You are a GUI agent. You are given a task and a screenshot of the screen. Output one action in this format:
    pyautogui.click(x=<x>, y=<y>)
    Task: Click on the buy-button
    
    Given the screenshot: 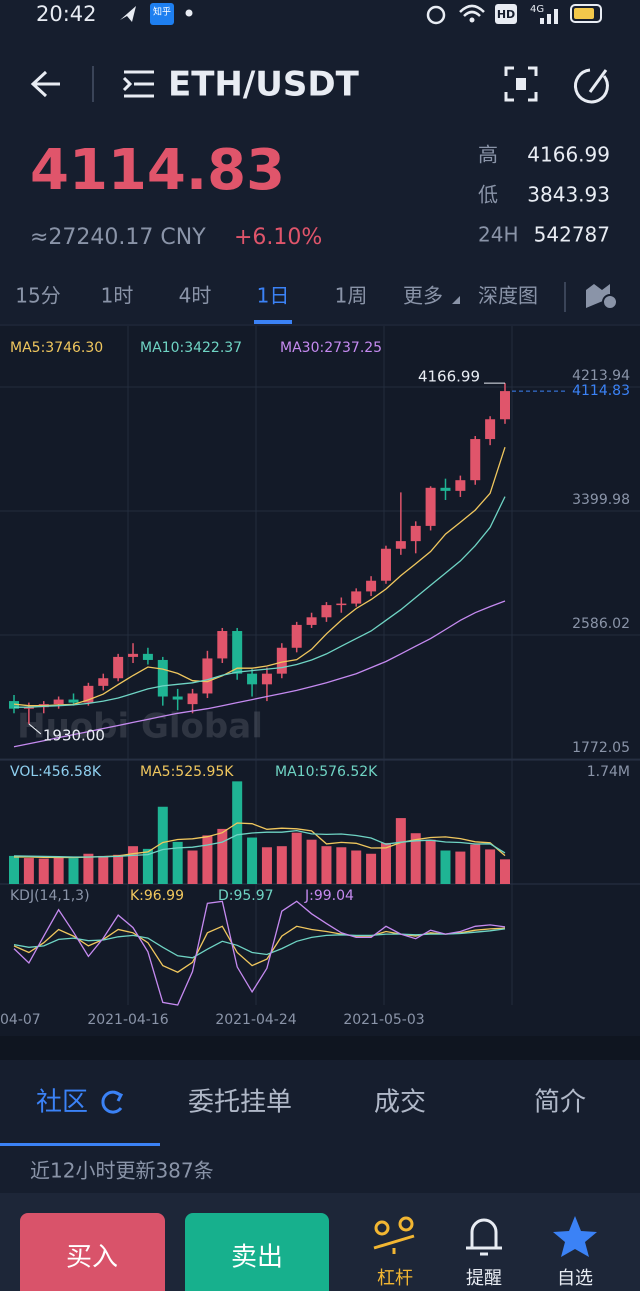 What is the action you would take?
    pyautogui.click(x=92, y=1252)
    